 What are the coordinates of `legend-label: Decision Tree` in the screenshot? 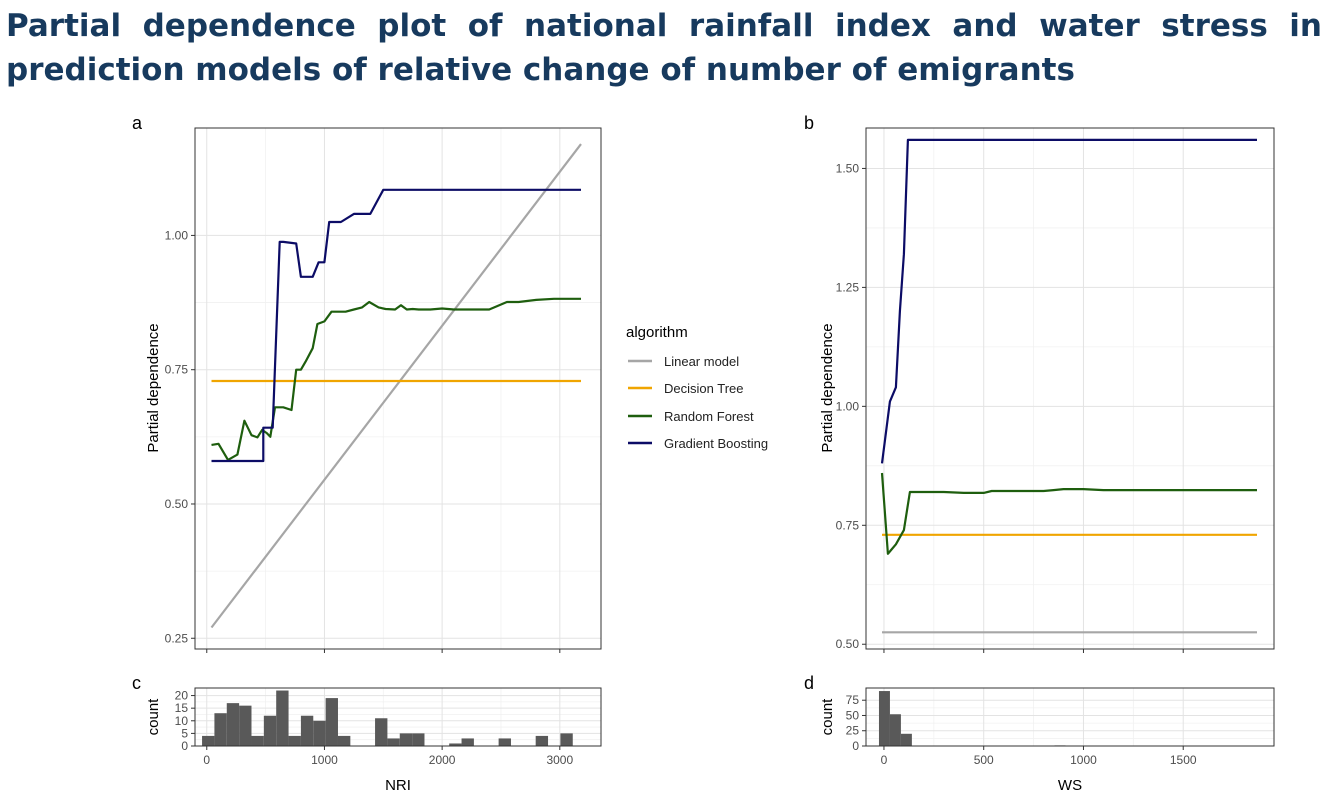 It's located at (703, 388).